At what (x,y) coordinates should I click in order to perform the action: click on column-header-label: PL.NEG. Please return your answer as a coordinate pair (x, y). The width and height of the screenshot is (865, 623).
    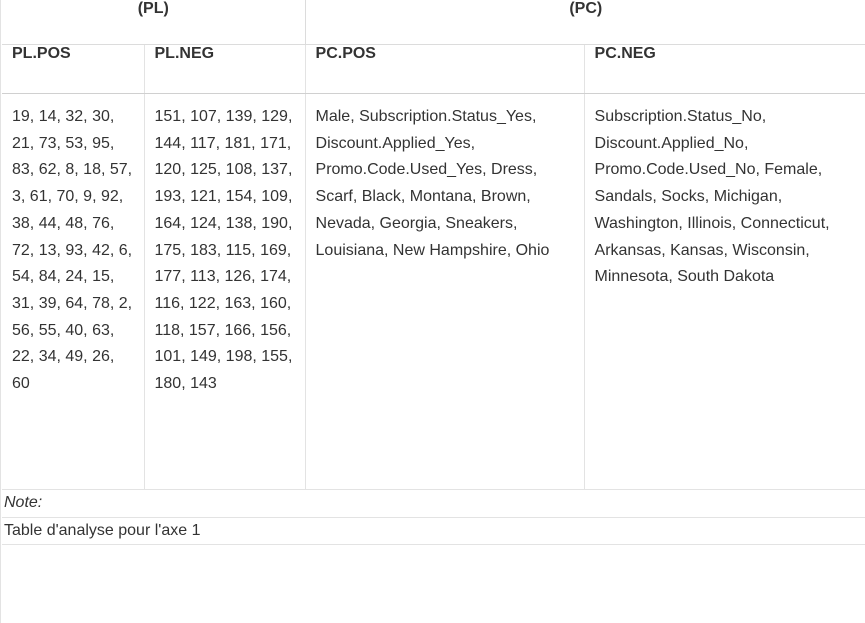
    Looking at the image, I should click on (184, 53).